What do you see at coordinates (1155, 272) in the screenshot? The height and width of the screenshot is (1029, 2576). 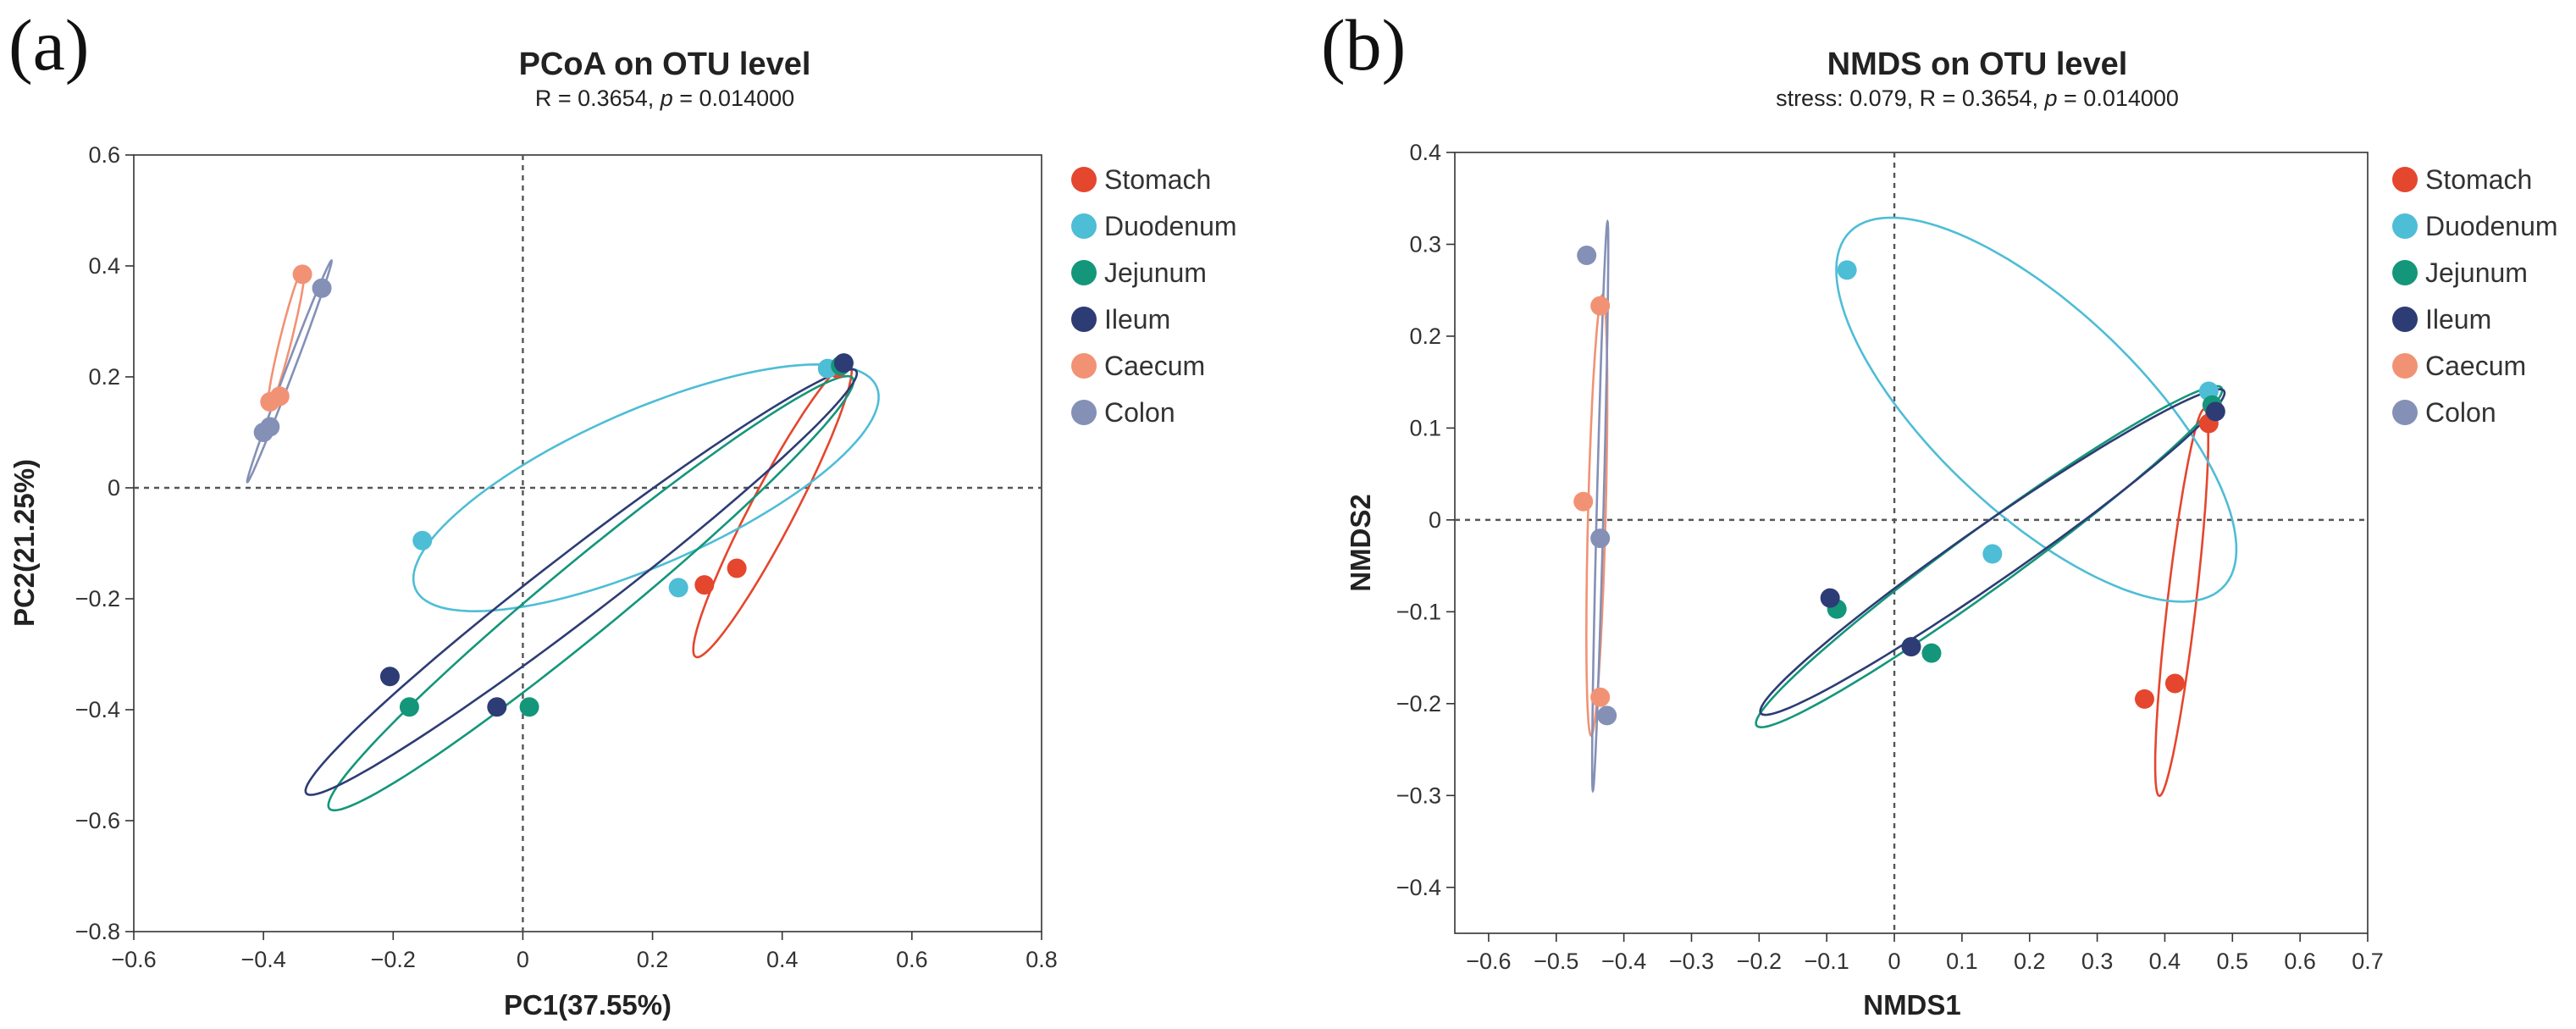 I see `legend-label-jejunum: Jejunum` at bounding box center [1155, 272].